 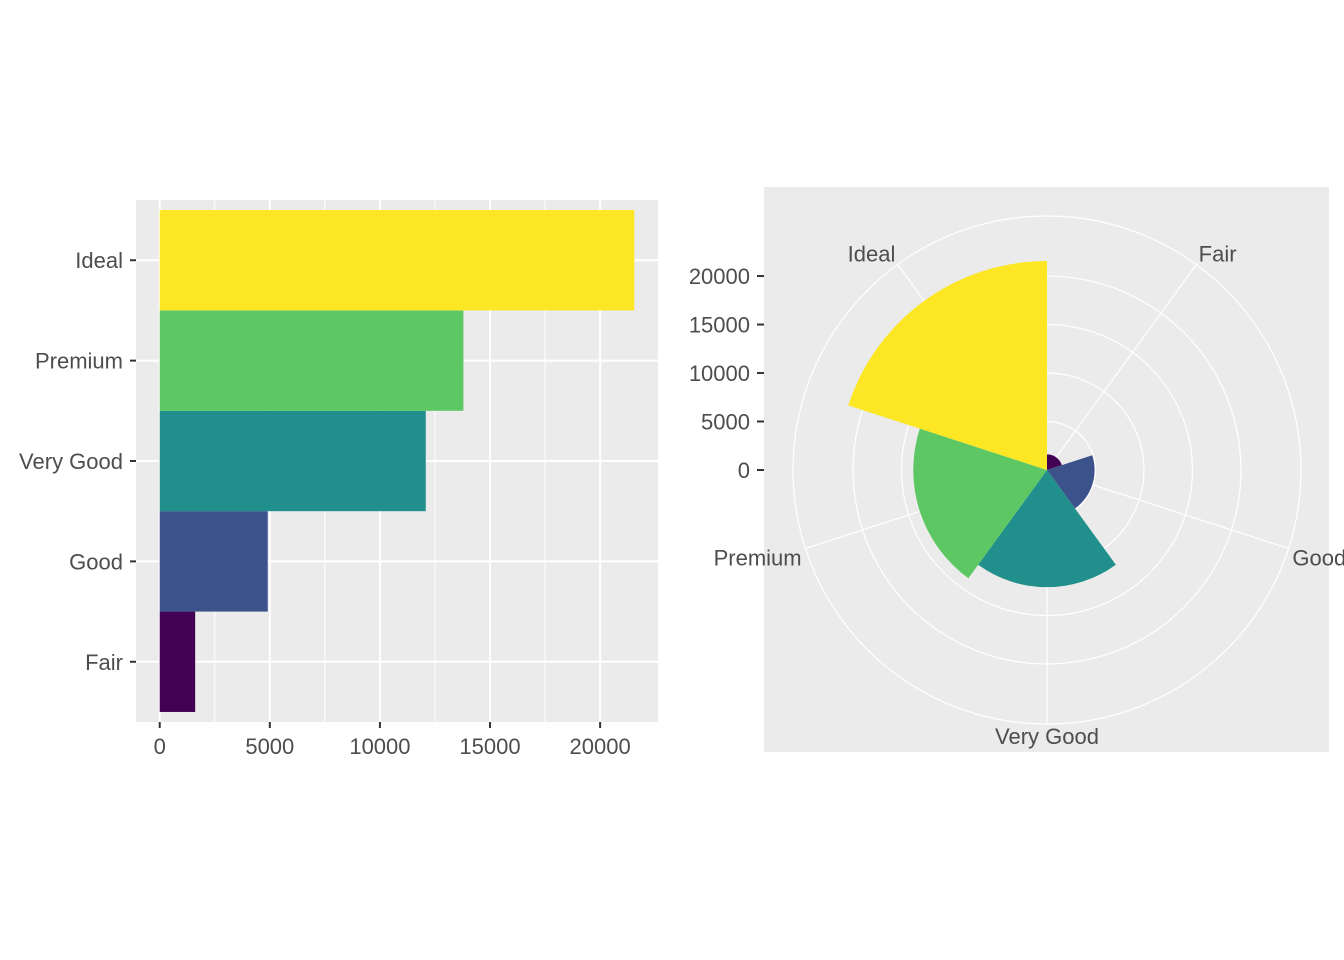 What do you see at coordinates (947, 365) in the screenshot?
I see `wedge-ideal` at bounding box center [947, 365].